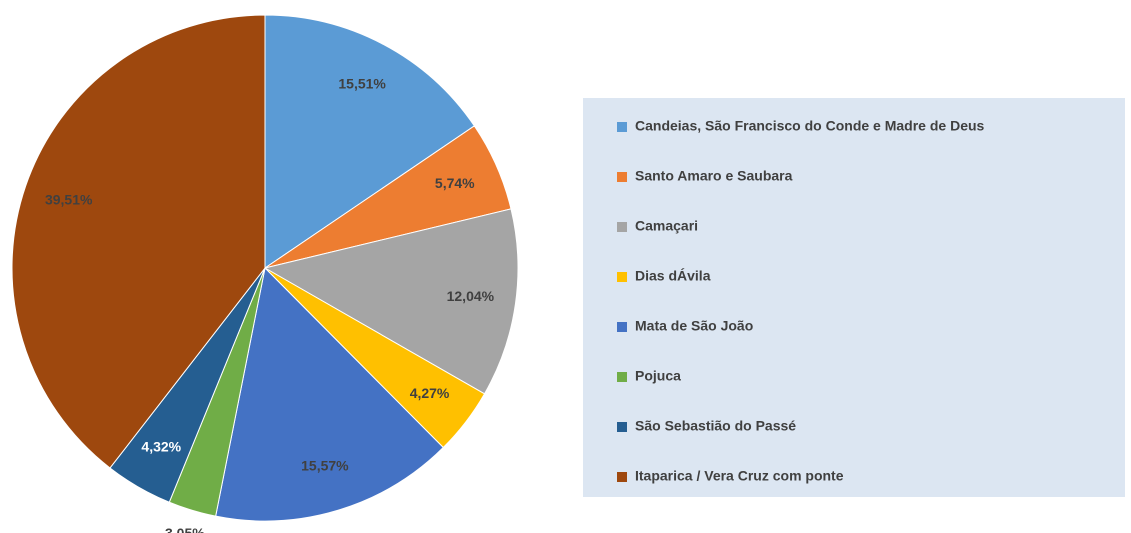 The height and width of the screenshot is (533, 1131). What do you see at coordinates (69, 200) in the screenshot?
I see `data-label: 39,51%` at bounding box center [69, 200].